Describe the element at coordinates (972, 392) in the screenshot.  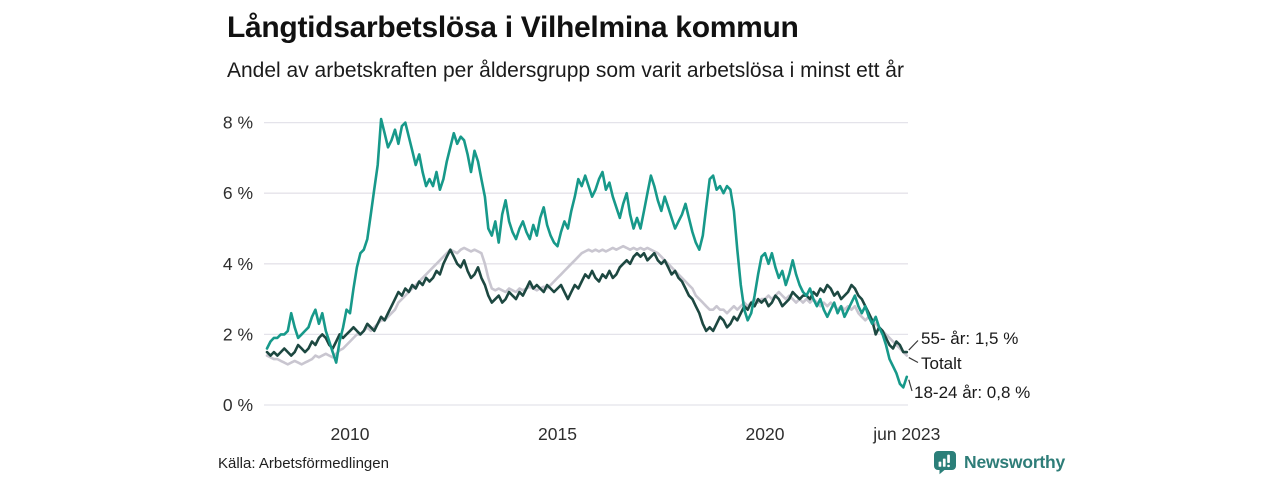
I see `series-end-label-18-24: 18-24 år: 0,8 %` at that location.